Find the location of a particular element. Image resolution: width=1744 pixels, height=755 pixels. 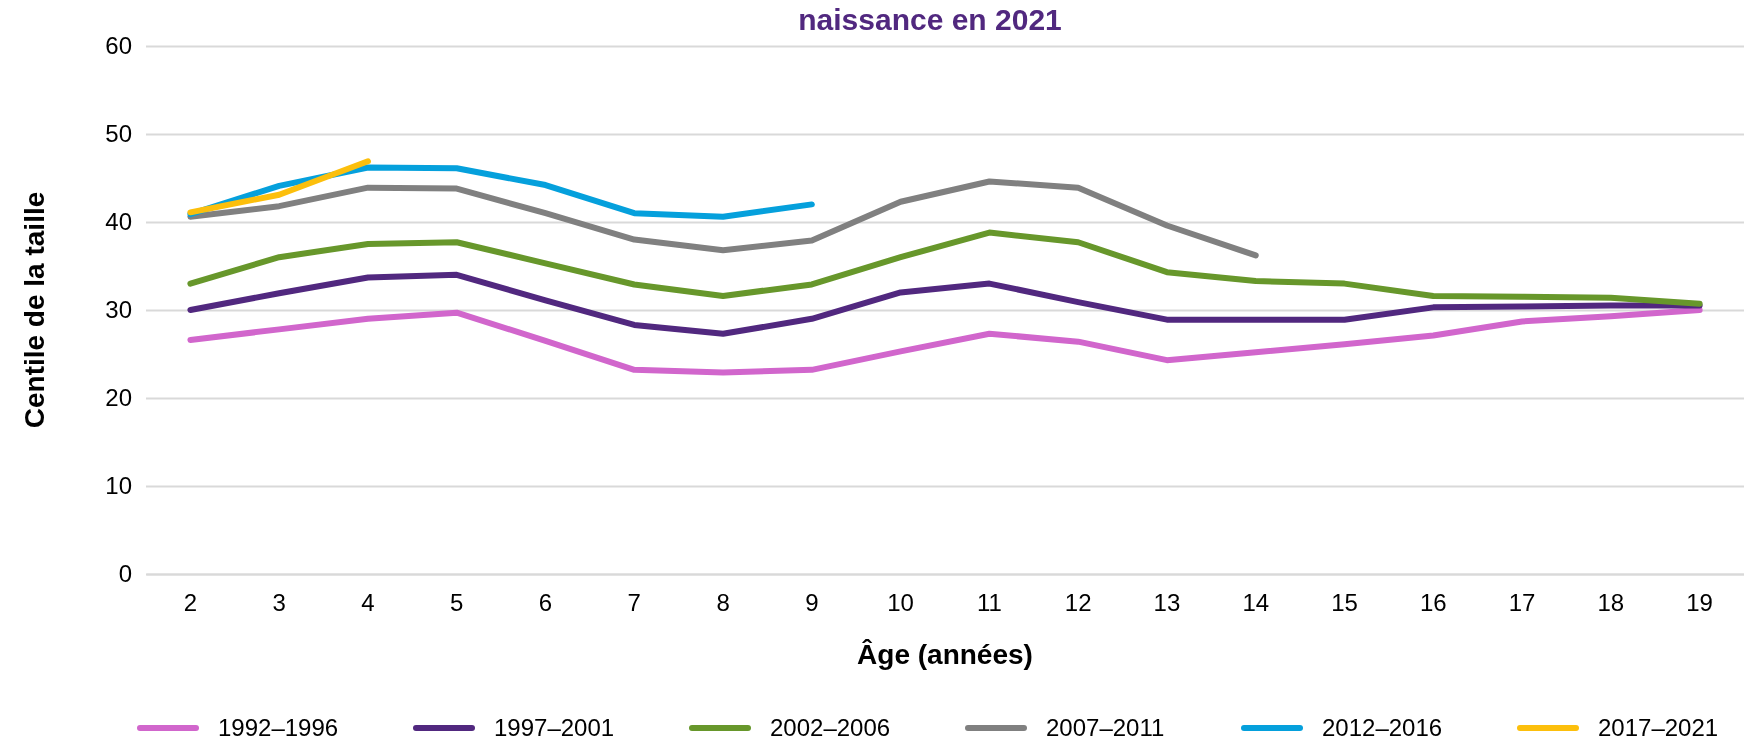

x-tick-label: 7 is located at coordinates (634, 603).